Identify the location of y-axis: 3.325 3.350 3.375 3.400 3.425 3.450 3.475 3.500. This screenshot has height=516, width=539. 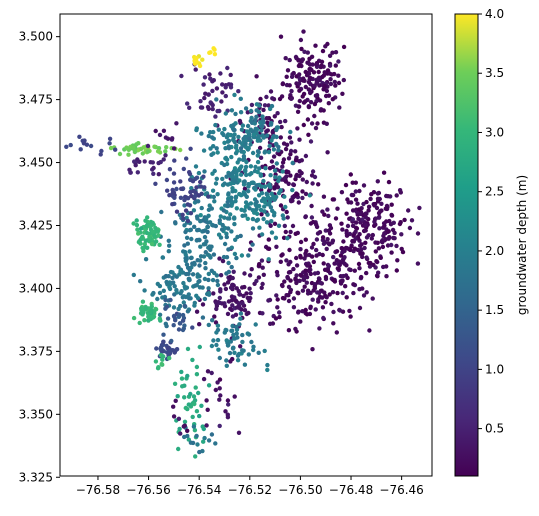
(39, 257).